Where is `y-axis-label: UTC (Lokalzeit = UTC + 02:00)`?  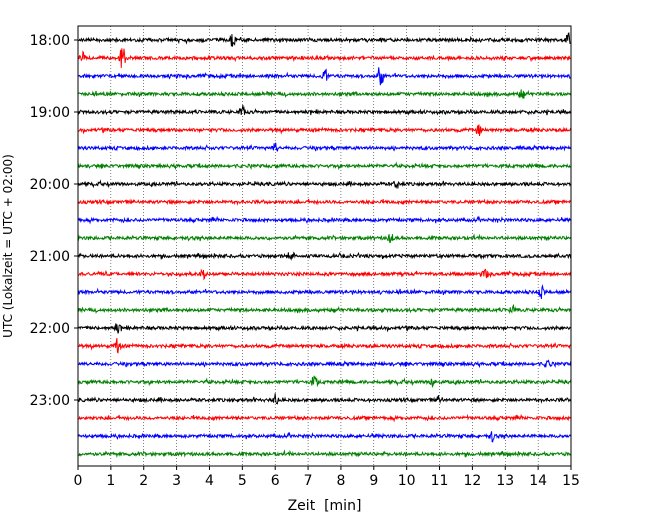 y-axis-label: UTC (Lokalzeit = UTC + 02:00) is located at coordinates (8, 246).